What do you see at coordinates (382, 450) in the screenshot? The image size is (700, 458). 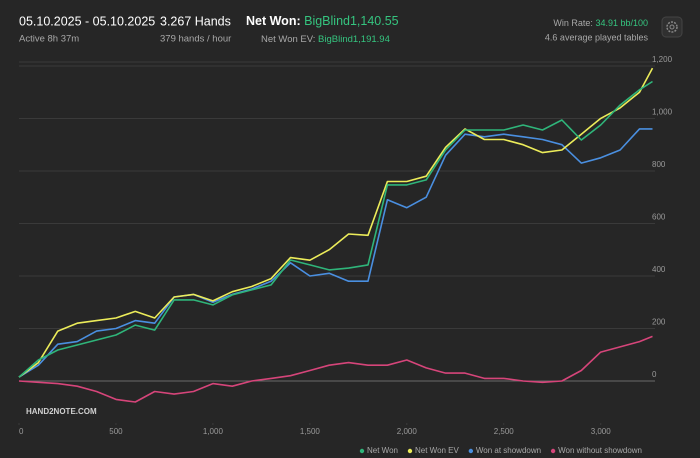 I see `legend-label: Net Won` at bounding box center [382, 450].